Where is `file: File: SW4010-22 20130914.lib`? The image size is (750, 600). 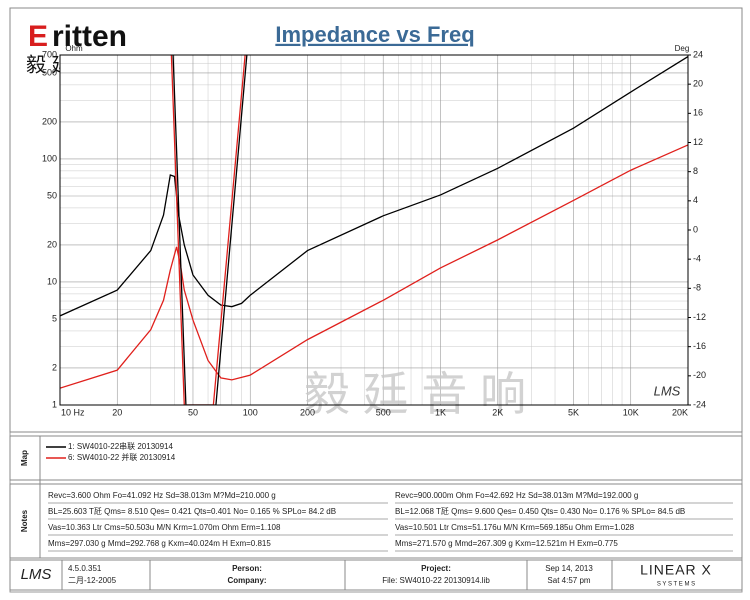
file: File: SW4010-22 20130914.lib is located at coordinates (436, 580).